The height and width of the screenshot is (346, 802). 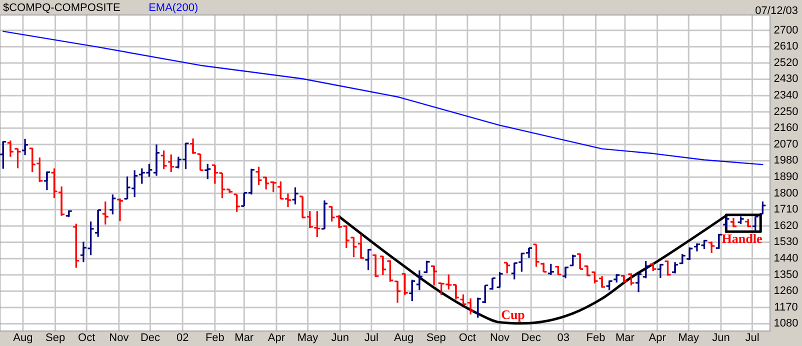 I want to click on annotation: Cup, so click(x=513, y=314).